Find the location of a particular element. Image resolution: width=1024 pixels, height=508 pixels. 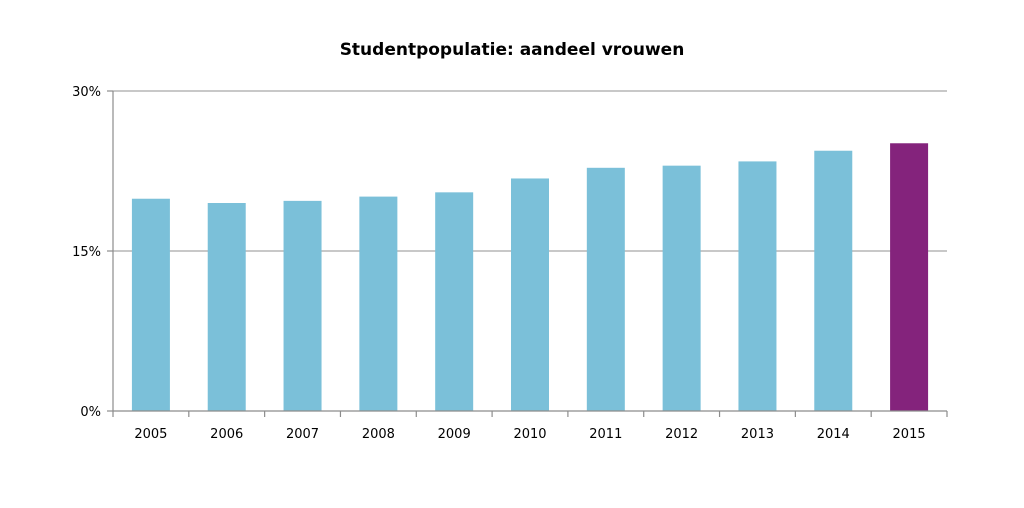

x-tick-label: 2006 is located at coordinates (226, 434).